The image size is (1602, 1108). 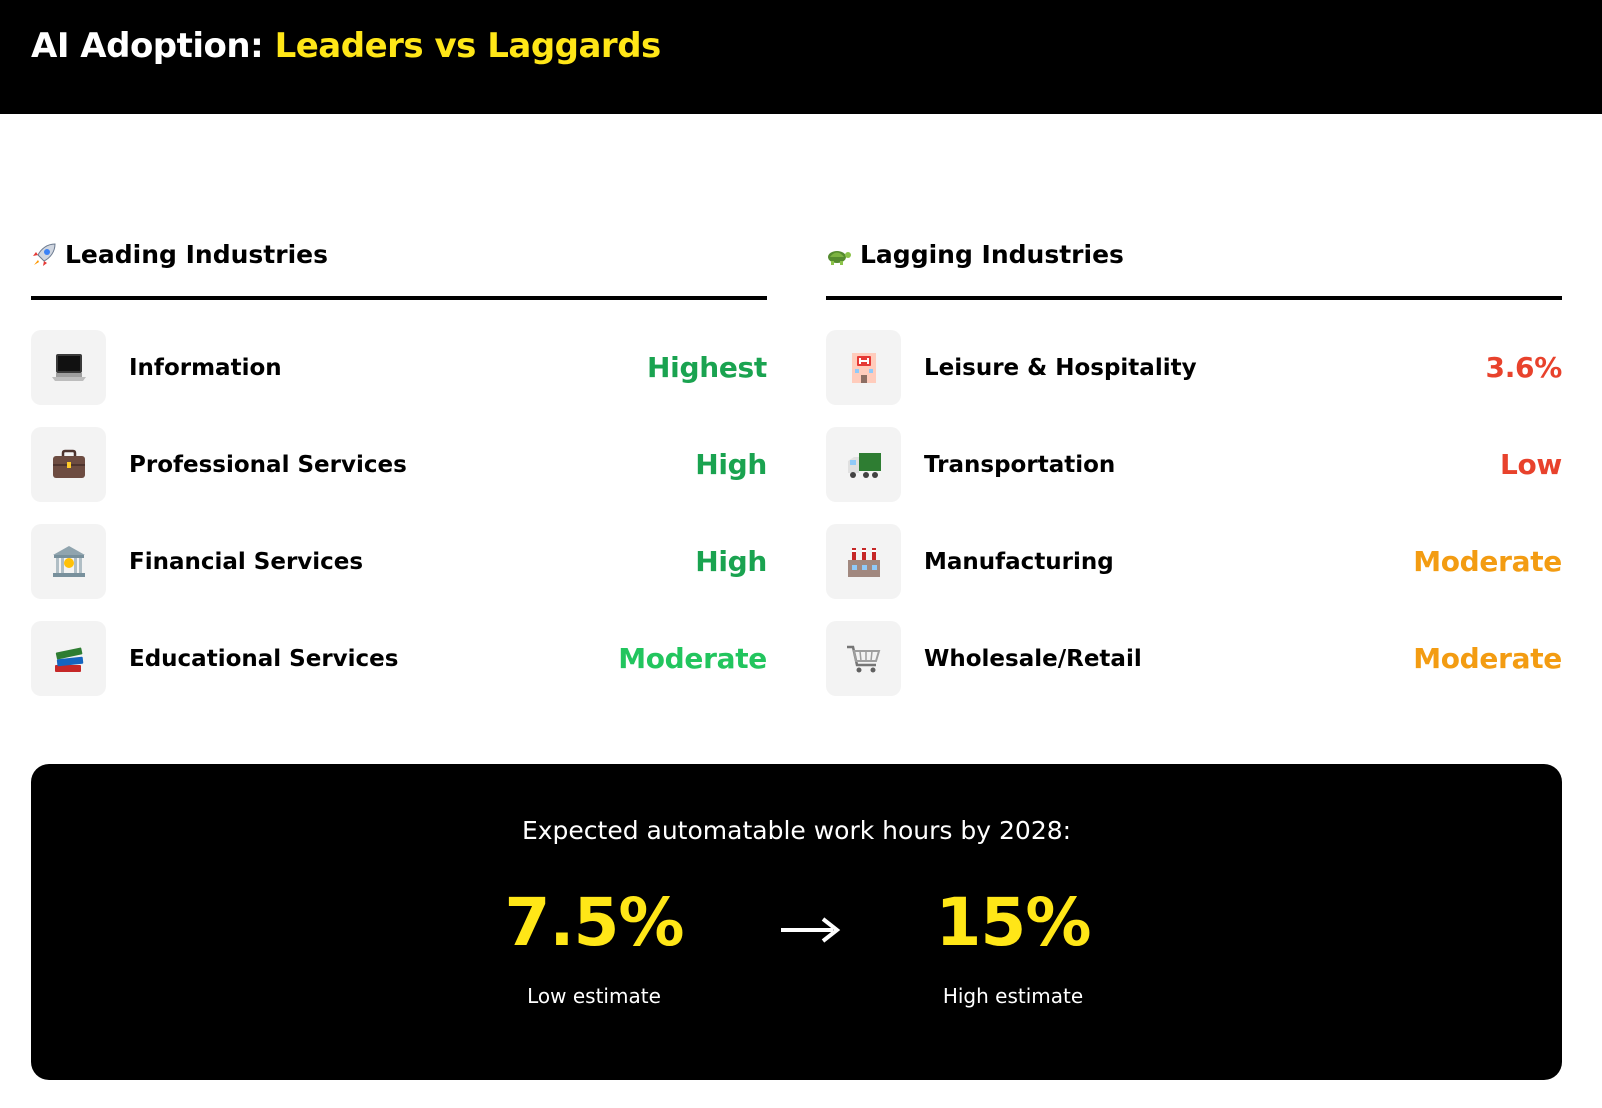 What do you see at coordinates (1019, 561) in the screenshot?
I see `industry-label: Manufacturing` at bounding box center [1019, 561].